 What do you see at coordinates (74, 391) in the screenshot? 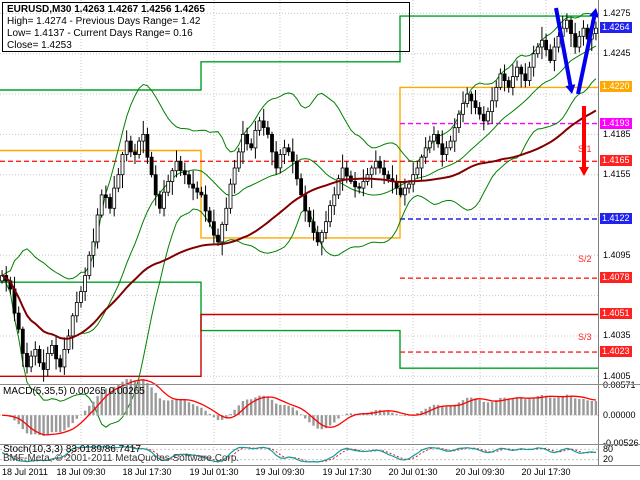
I see `macd-indicator-label: MACD(5,35,5) 0.00265 0.00265` at bounding box center [74, 391].